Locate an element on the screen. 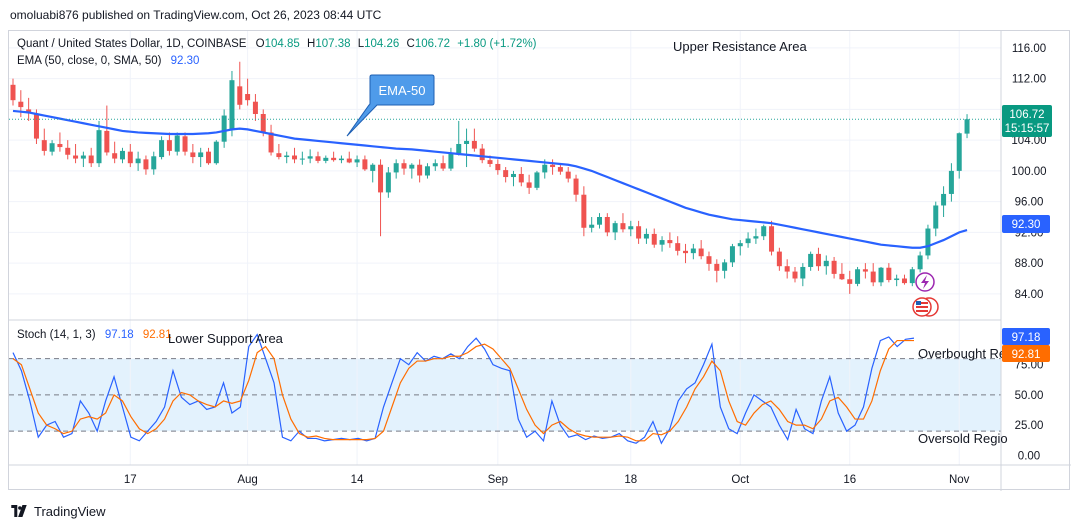 This screenshot has height=528, width=1080. oversold-label: Oversold Regio is located at coordinates (963, 438).